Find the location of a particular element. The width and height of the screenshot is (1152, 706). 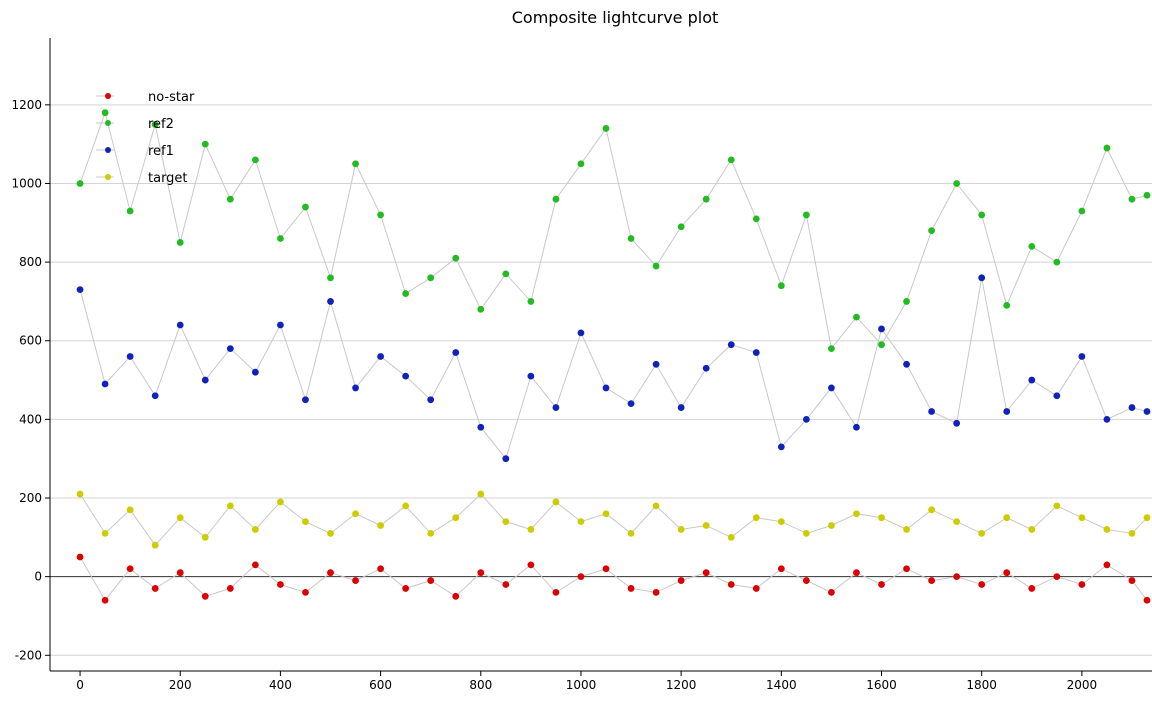

x-tick-label: 1200 is located at coordinates (681, 685).